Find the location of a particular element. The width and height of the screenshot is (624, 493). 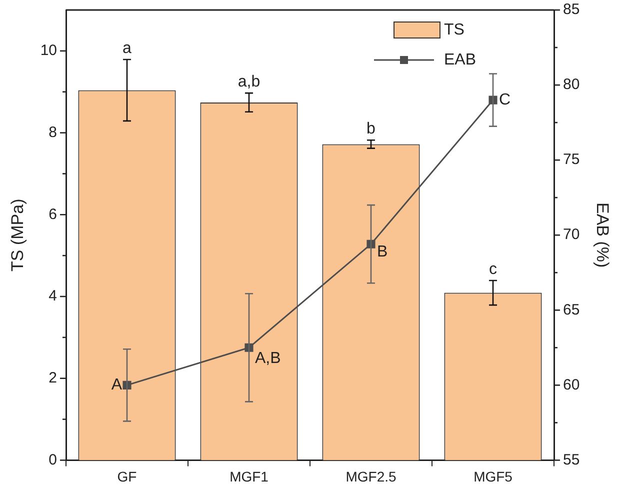

y-tick-label: 4 is located at coordinates (52, 296).